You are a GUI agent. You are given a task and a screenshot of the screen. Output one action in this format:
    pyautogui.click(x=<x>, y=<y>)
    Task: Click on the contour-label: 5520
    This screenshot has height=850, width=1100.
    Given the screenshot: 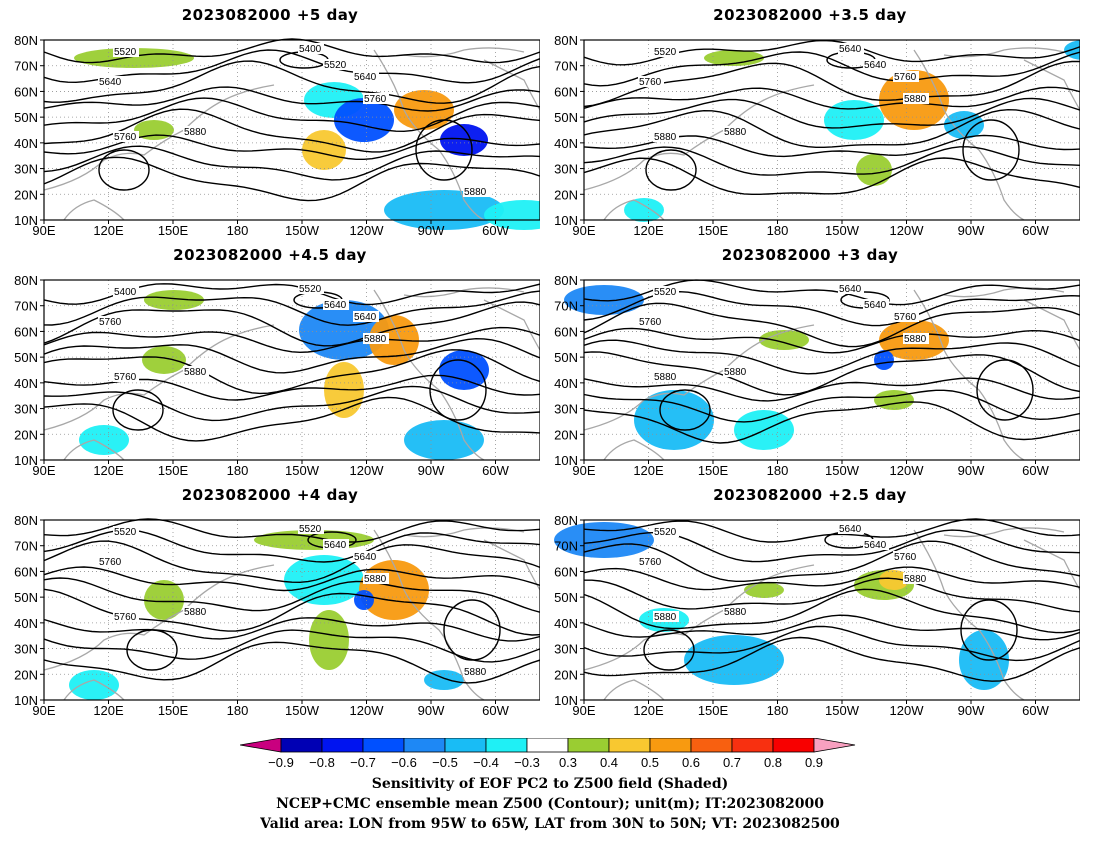 What is the action you would take?
    pyautogui.click(x=665, y=52)
    